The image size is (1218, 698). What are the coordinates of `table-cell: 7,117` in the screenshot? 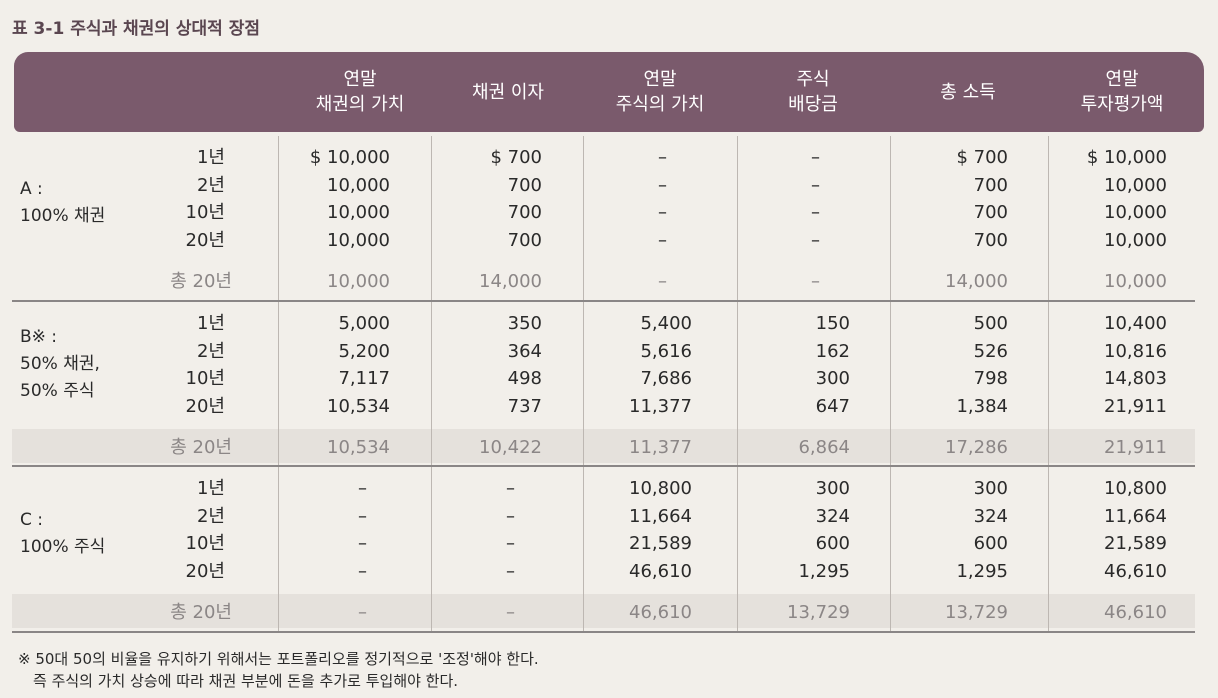 It's located at (364, 378).